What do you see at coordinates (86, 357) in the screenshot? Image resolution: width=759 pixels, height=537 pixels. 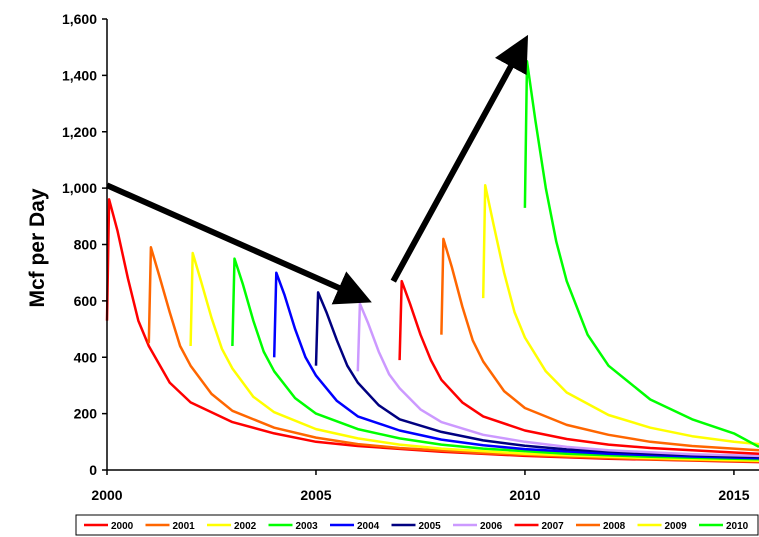 I see `y-tick-label: 400` at bounding box center [86, 357].